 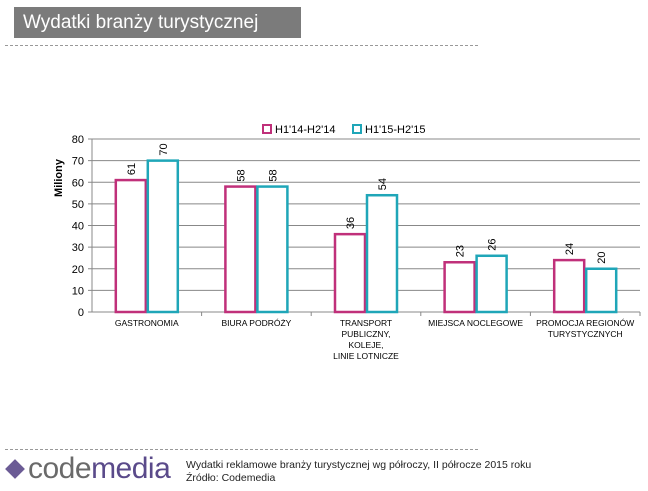 What do you see at coordinates (231, 478) in the screenshot?
I see `chart-source: Źródło: Codemedia` at bounding box center [231, 478].